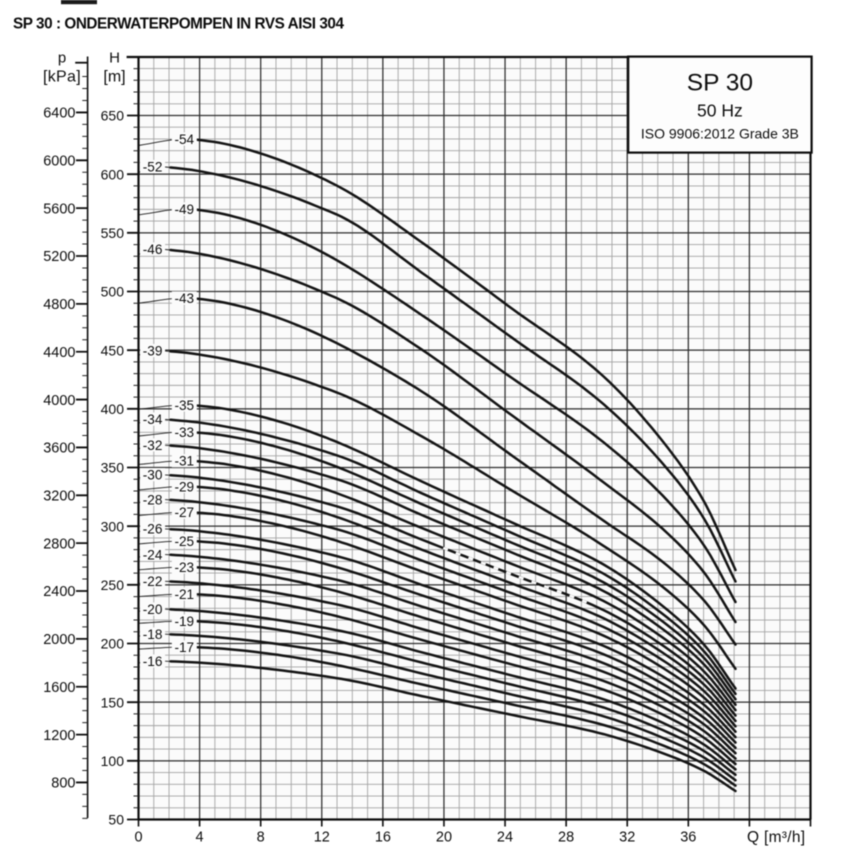 The height and width of the screenshot is (859, 846). I want to click on svg-text: -21, so click(184, 594).